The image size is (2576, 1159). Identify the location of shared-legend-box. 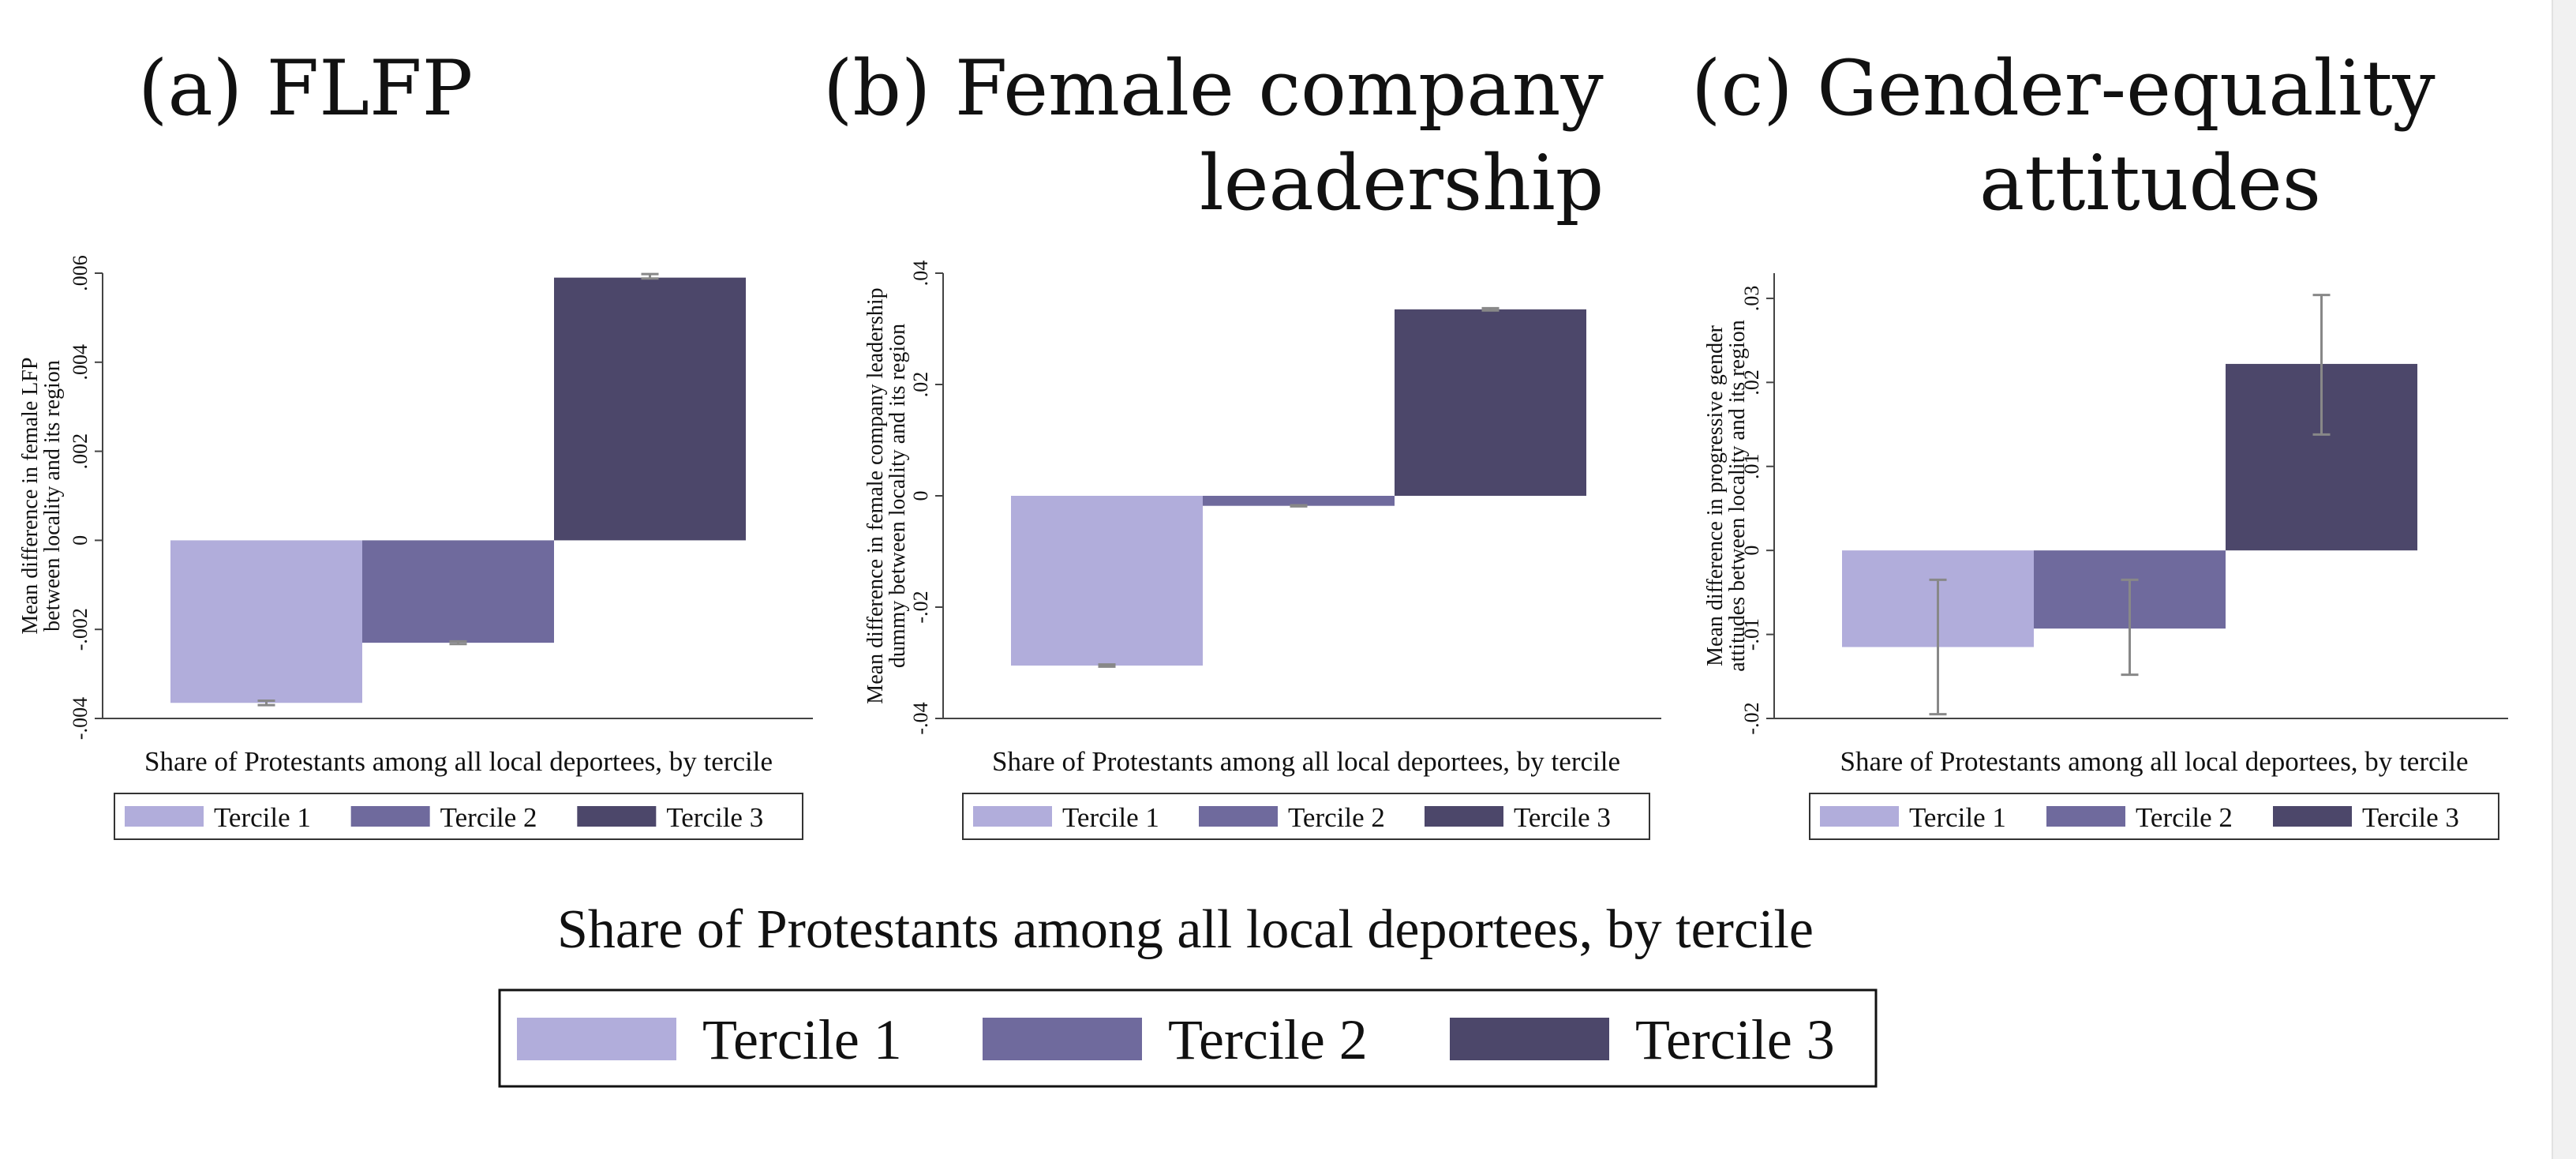
(1188, 1038).